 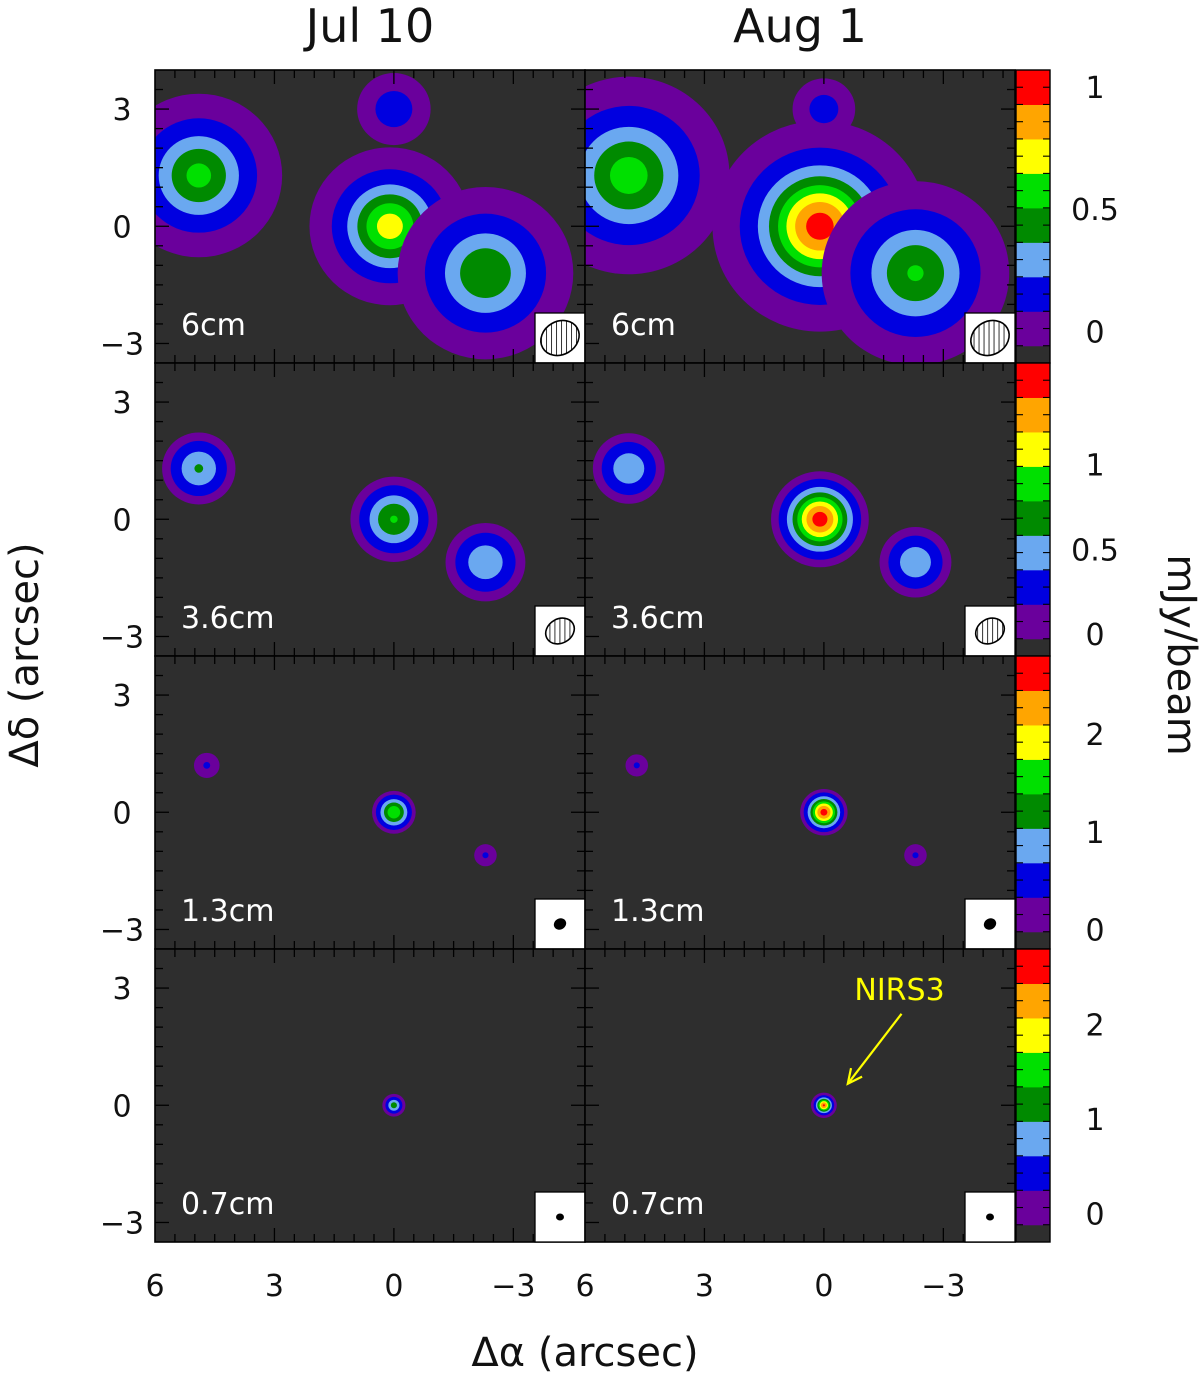 I want to click on panel-3.6cm-jul10: 3.6cm, so click(x=370, y=509).